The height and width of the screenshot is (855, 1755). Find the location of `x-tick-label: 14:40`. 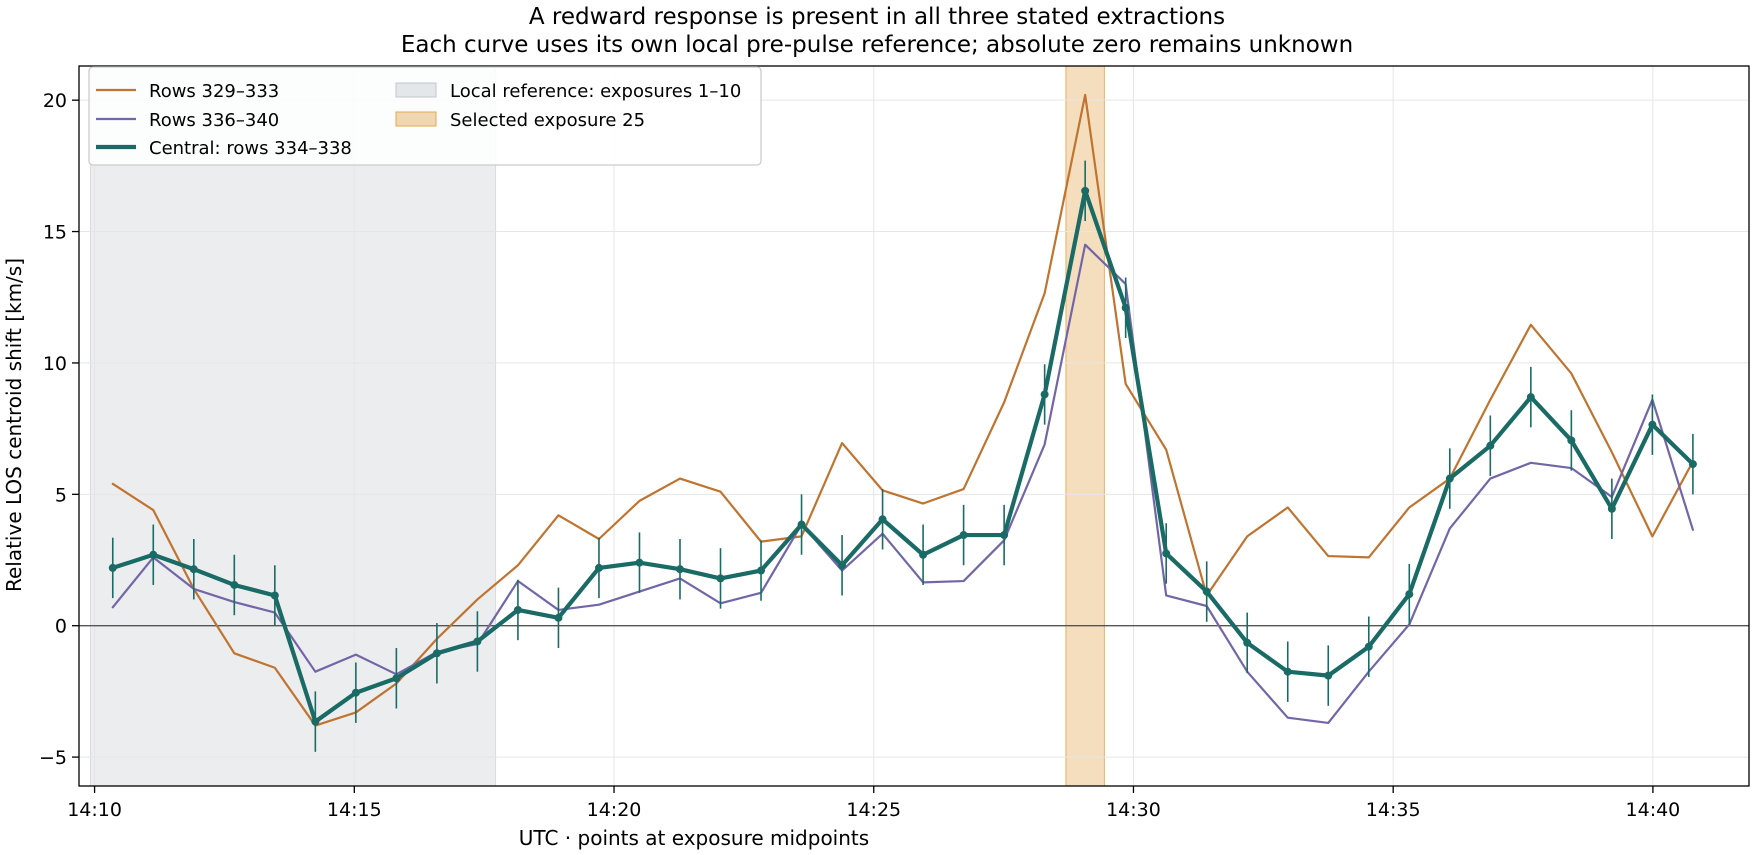

x-tick-label: 14:40 is located at coordinates (1653, 810).